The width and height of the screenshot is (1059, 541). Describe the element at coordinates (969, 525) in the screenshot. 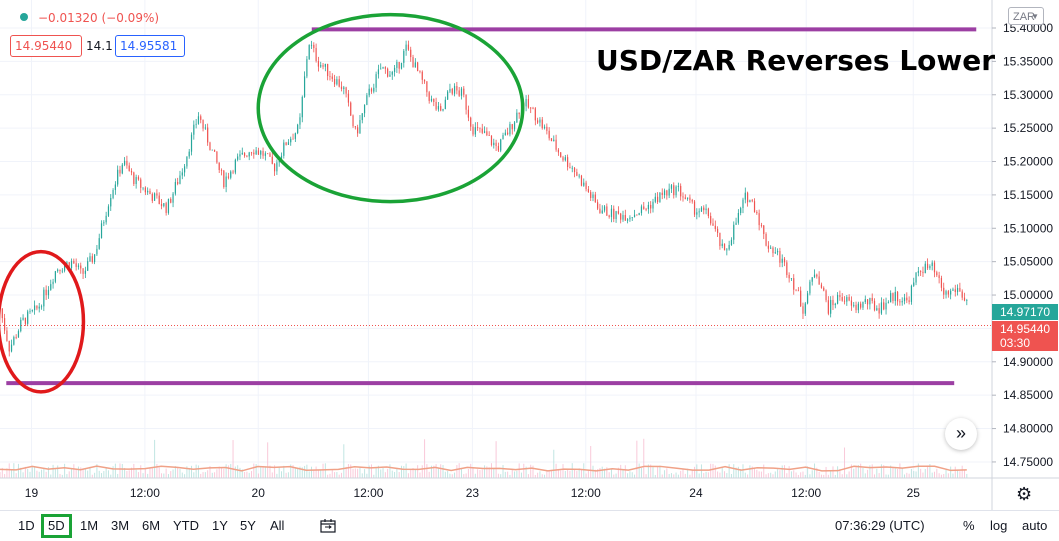

I see `percent-scale-toggle: %` at that location.